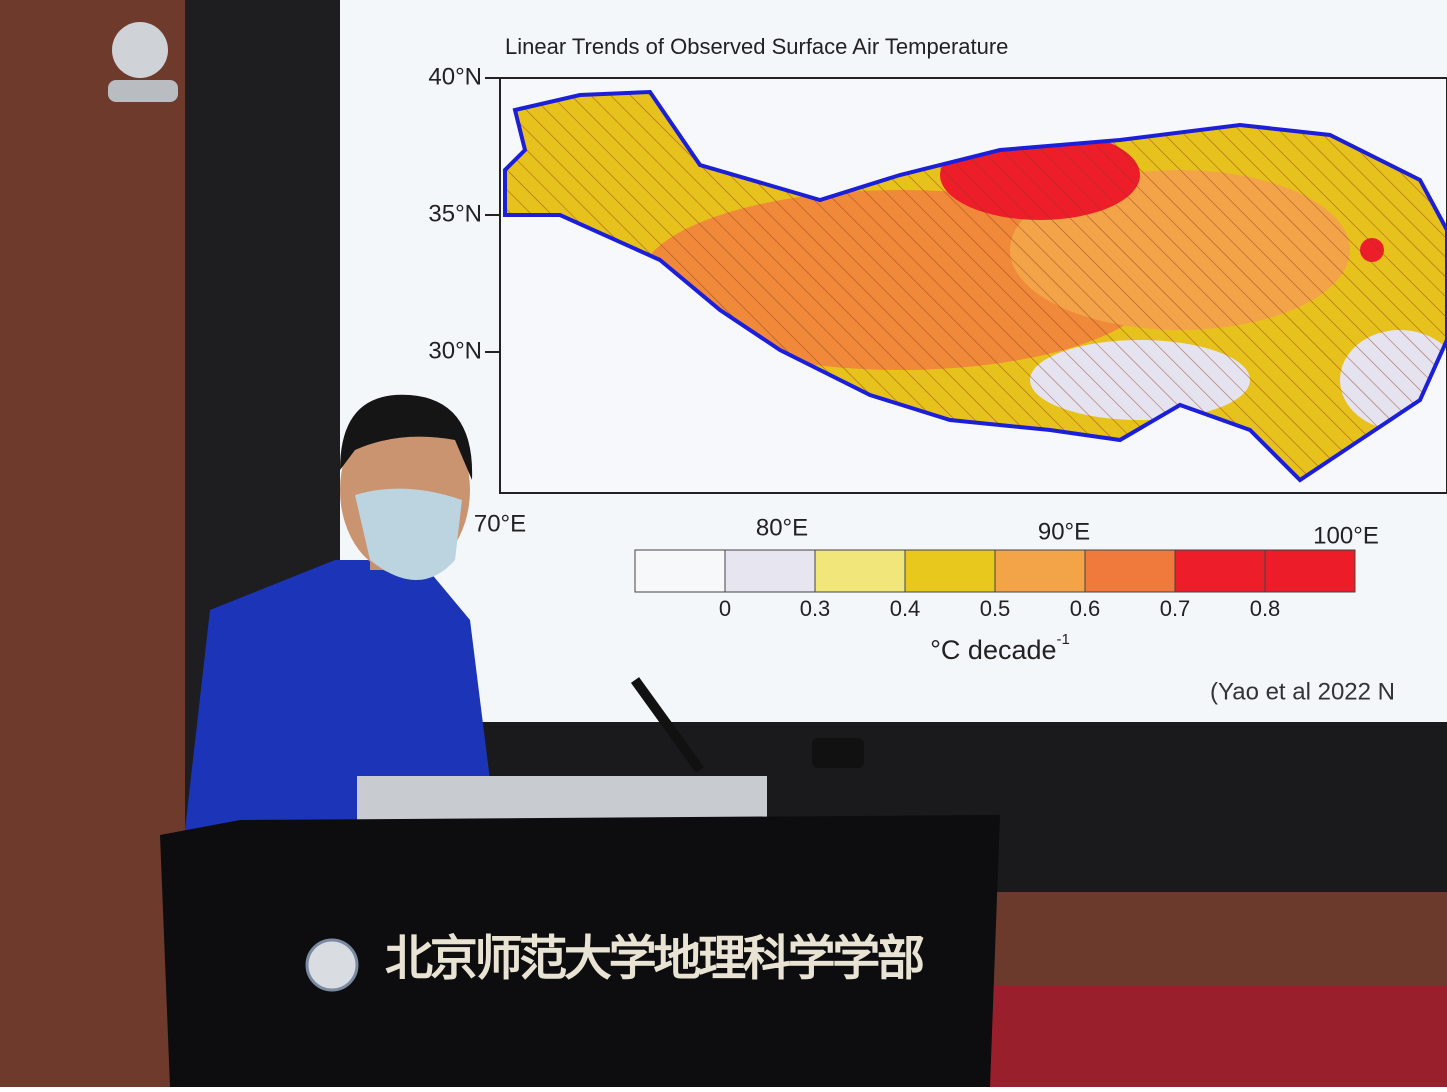  I want to click on speaker-shirt, so click(337, 695).